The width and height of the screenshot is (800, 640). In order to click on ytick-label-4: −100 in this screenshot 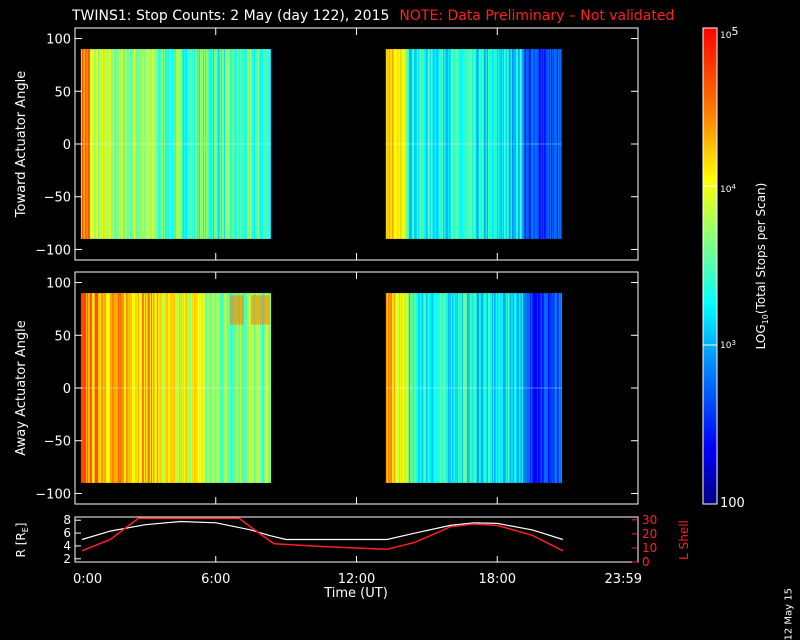, I will do `click(53, 494)`.